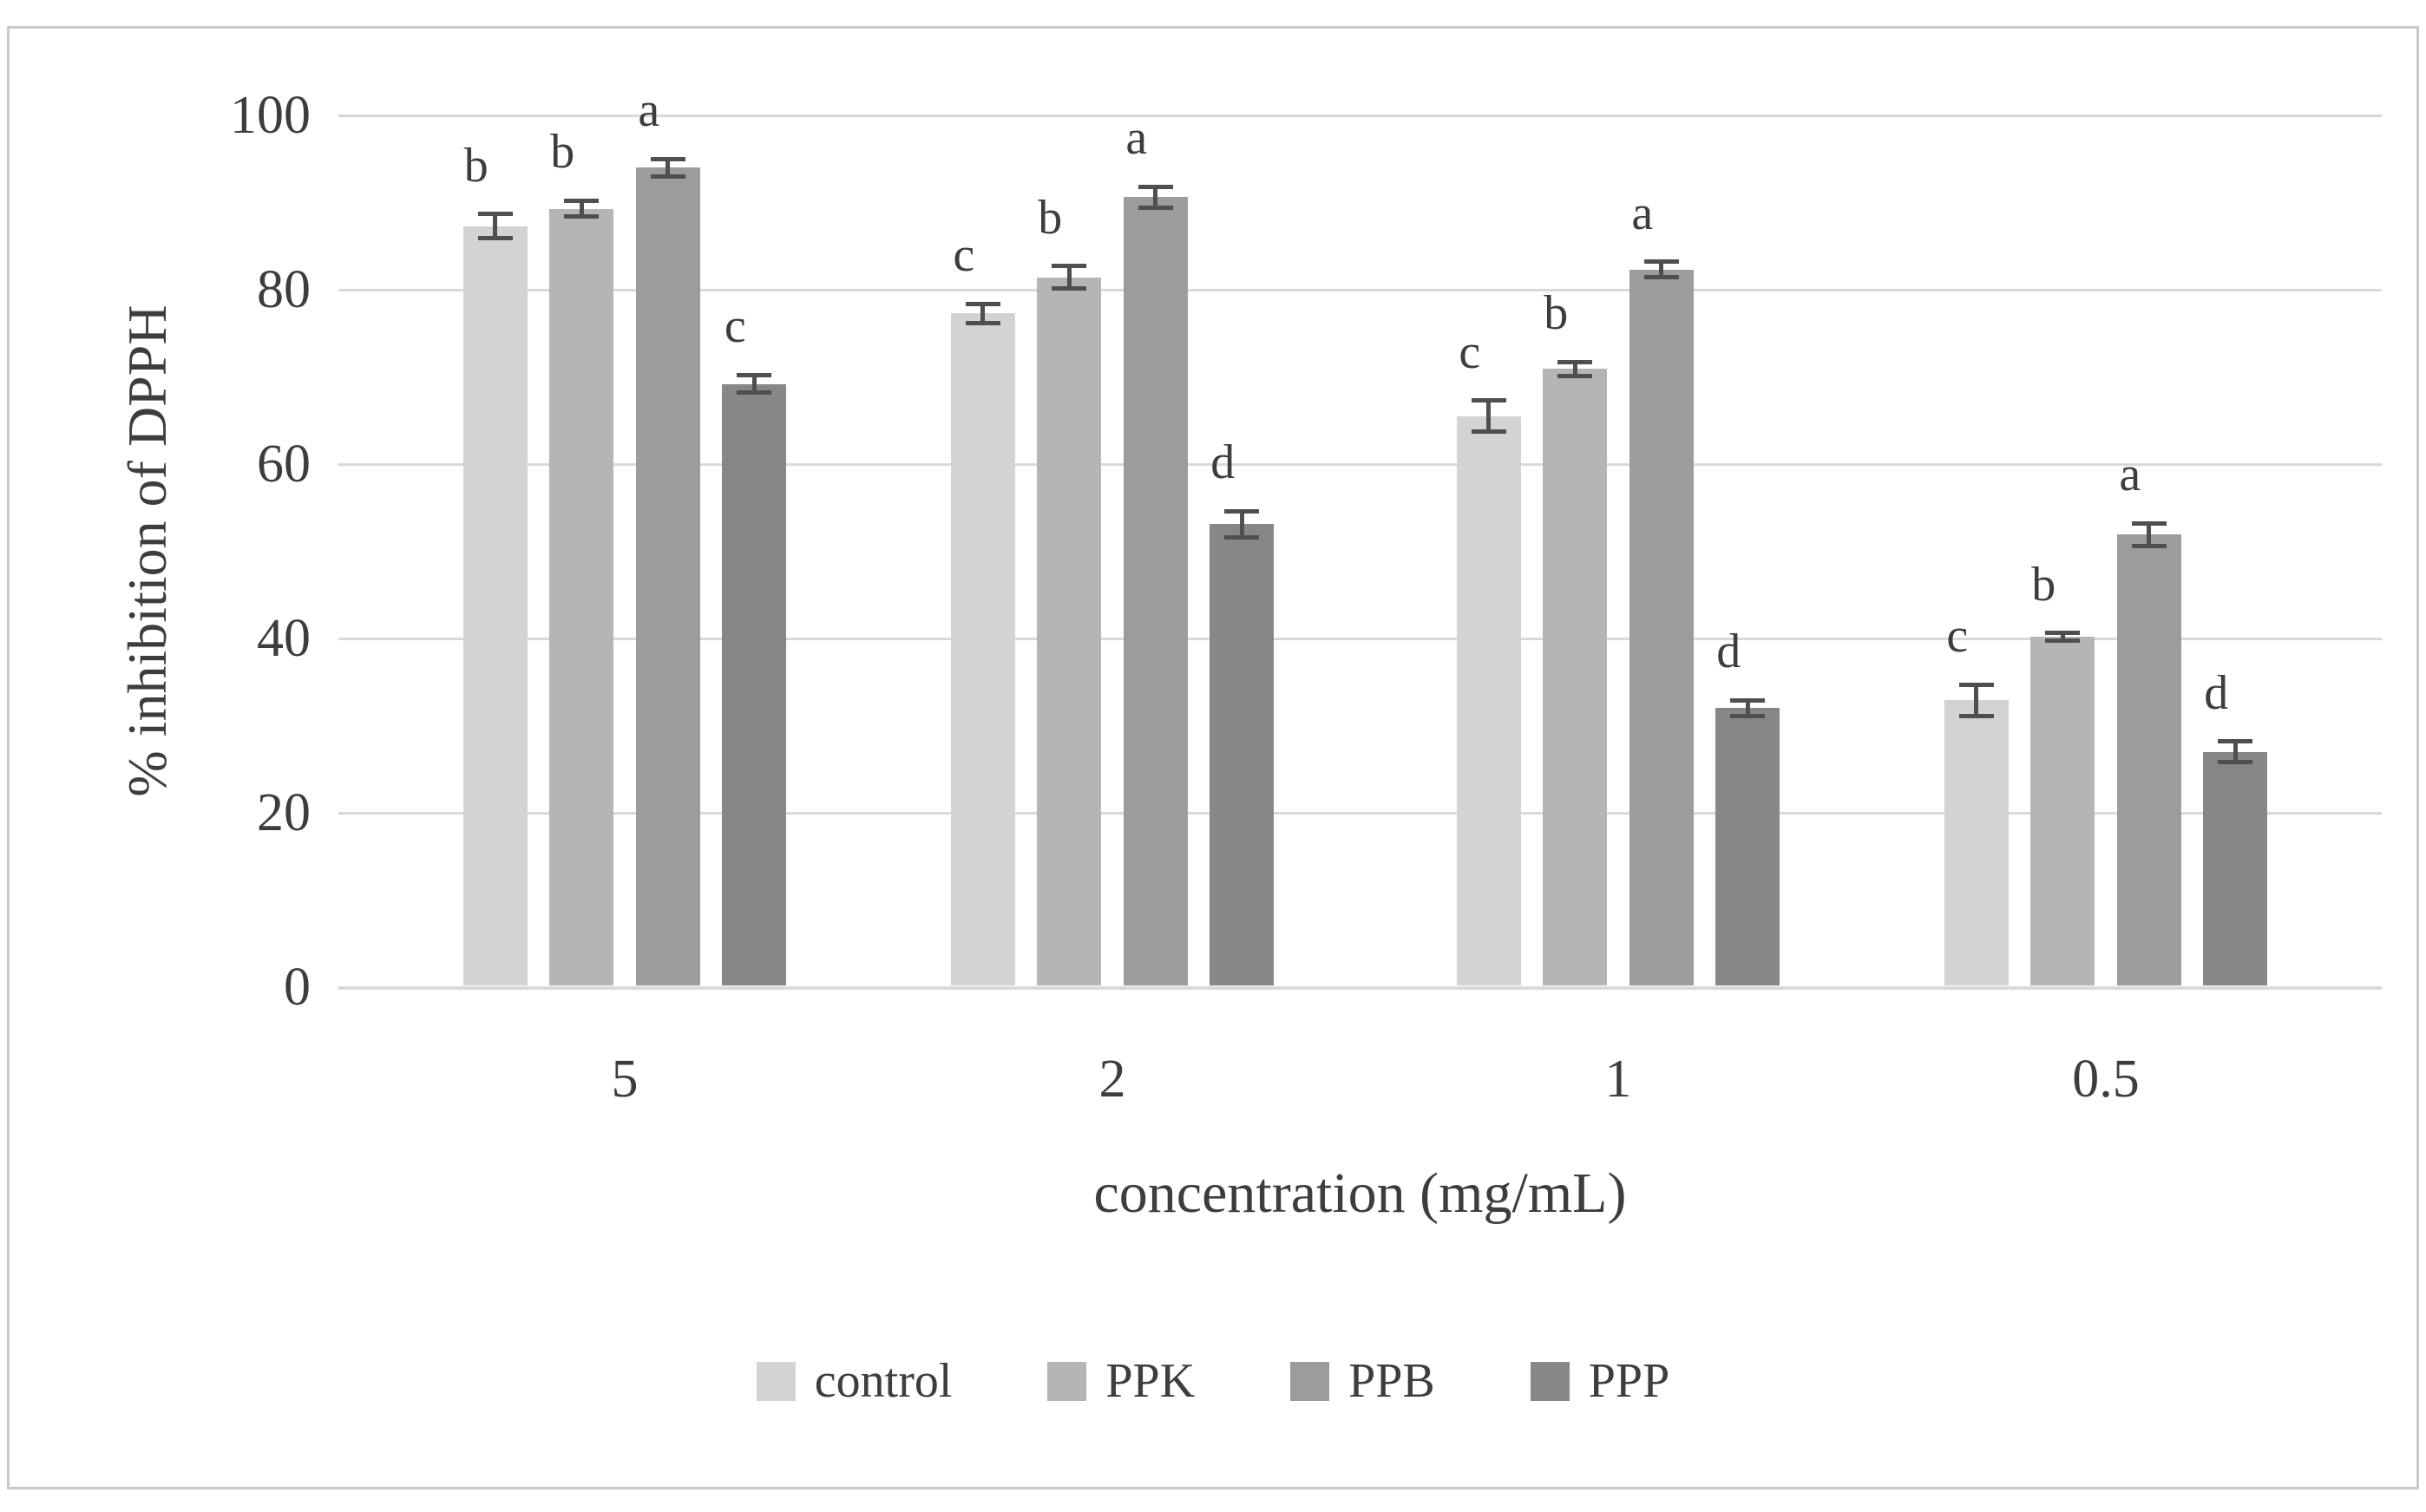 The image size is (2426, 1512). I want to click on x-tick-label: 5, so click(625, 1079).